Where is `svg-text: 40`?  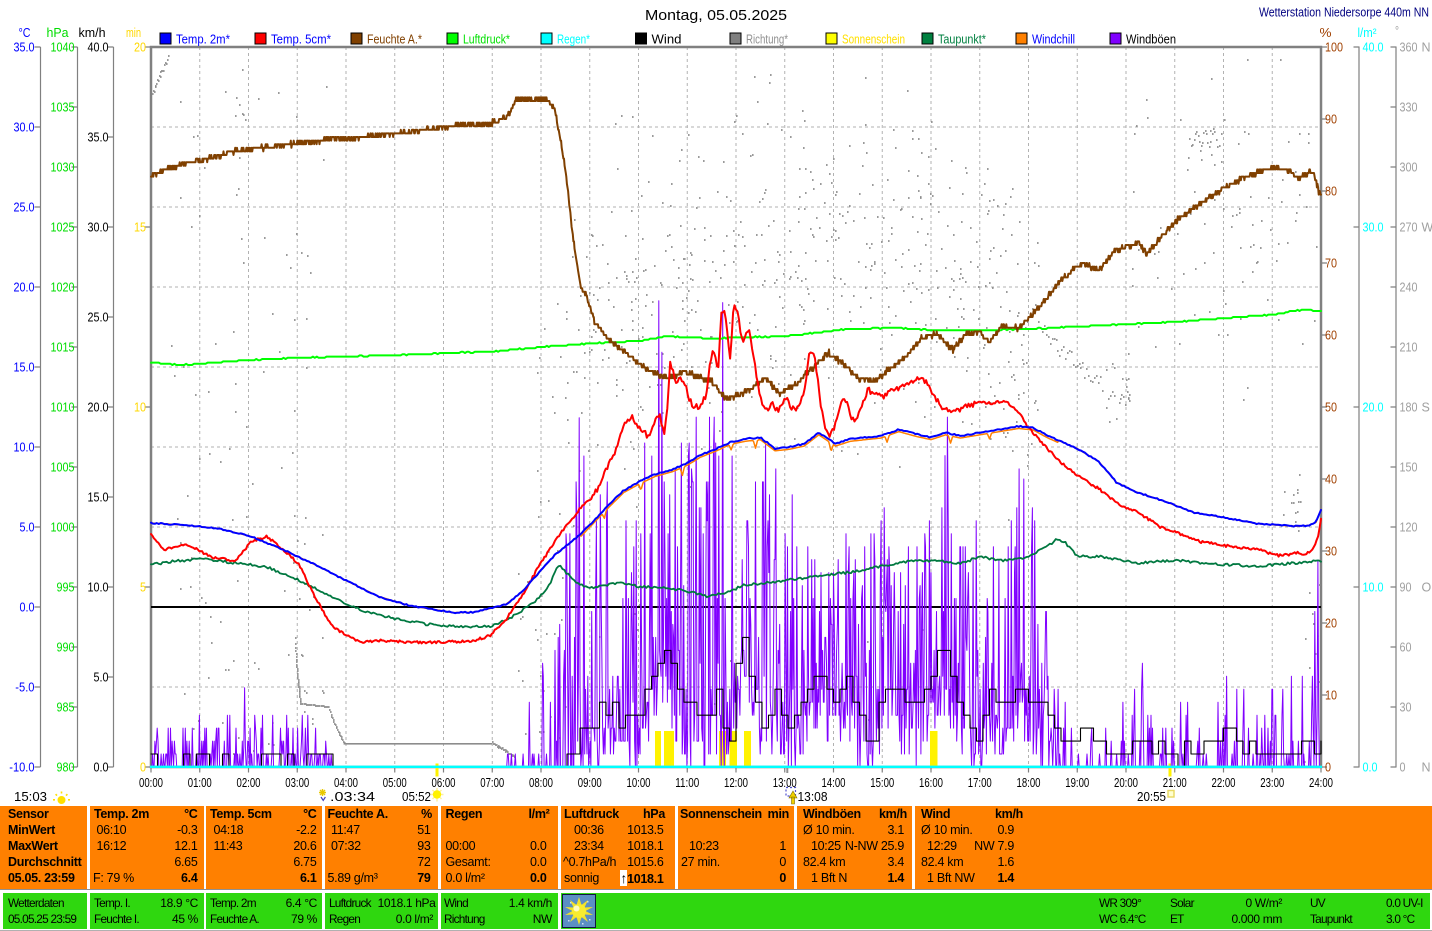 svg-text: 40 is located at coordinates (1331, 480).